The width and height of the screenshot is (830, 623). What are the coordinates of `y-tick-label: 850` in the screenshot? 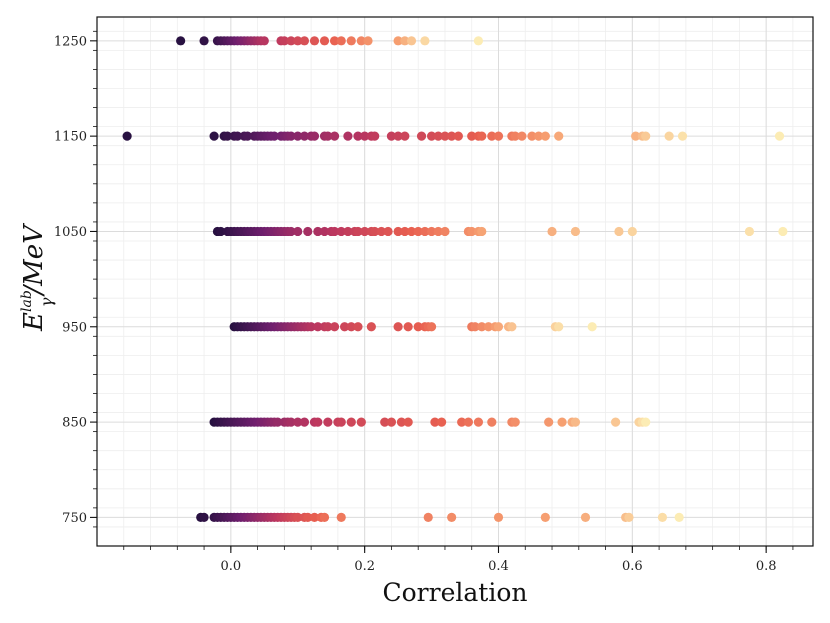 It's located at (74, 423).